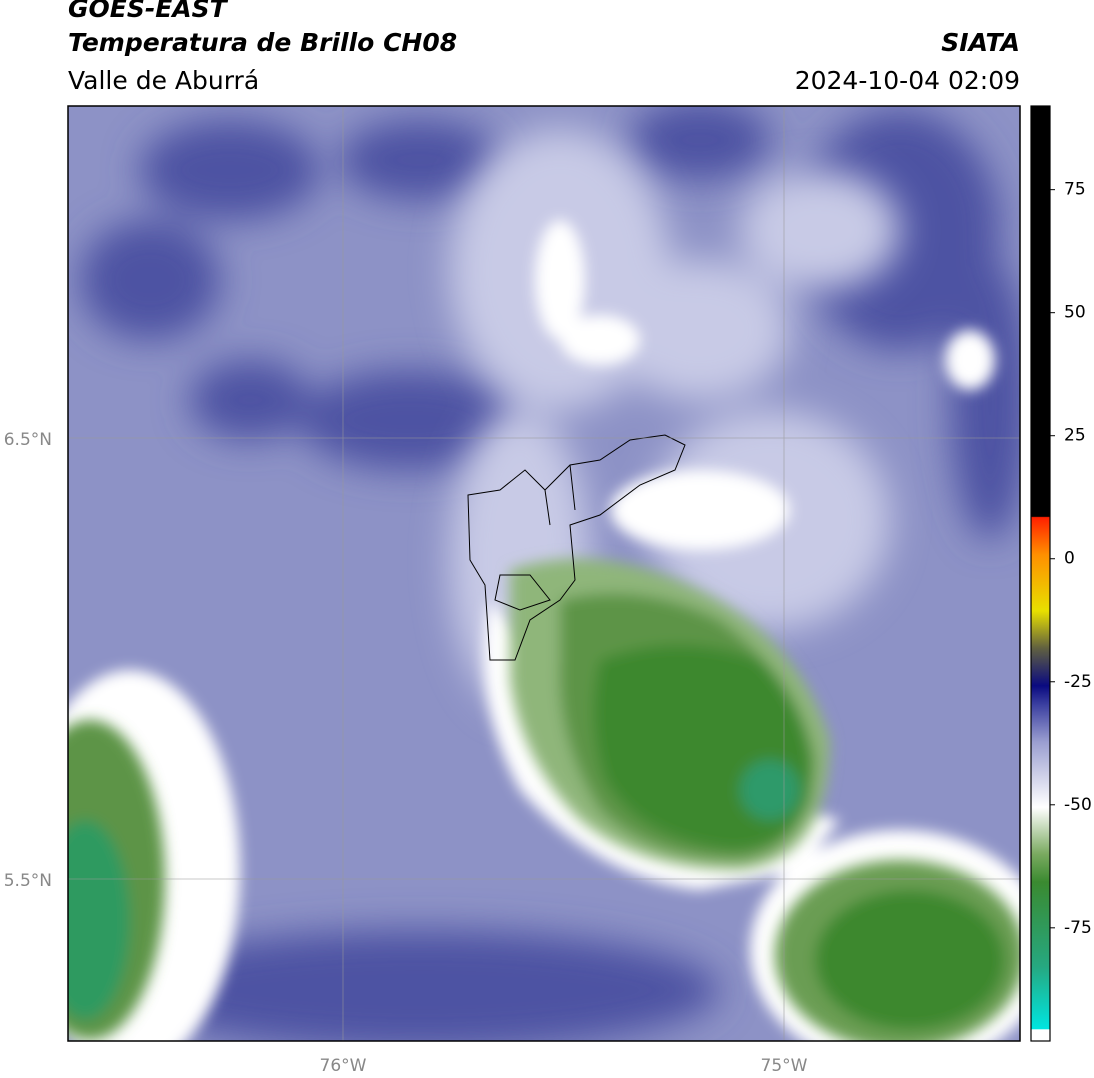 This screenshot has height=1078, width=1094. Describe the element at coordinates (164, 80) in the screenshot. I see `region: Valle de Aburrá` at that location.